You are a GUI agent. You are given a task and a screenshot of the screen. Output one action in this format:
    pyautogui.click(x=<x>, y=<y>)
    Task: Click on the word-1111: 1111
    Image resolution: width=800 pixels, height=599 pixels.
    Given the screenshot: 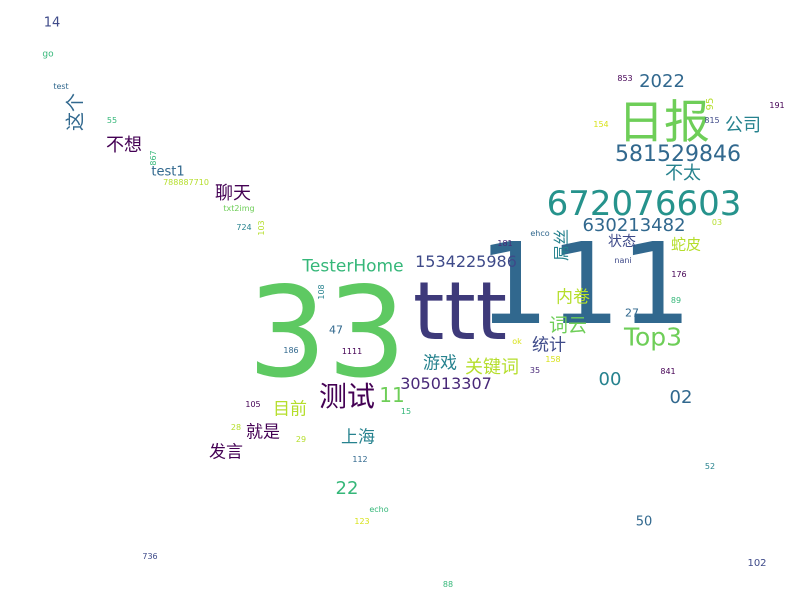 What is the action you would take?
    pyautogui.click(x=352, y=351)
    